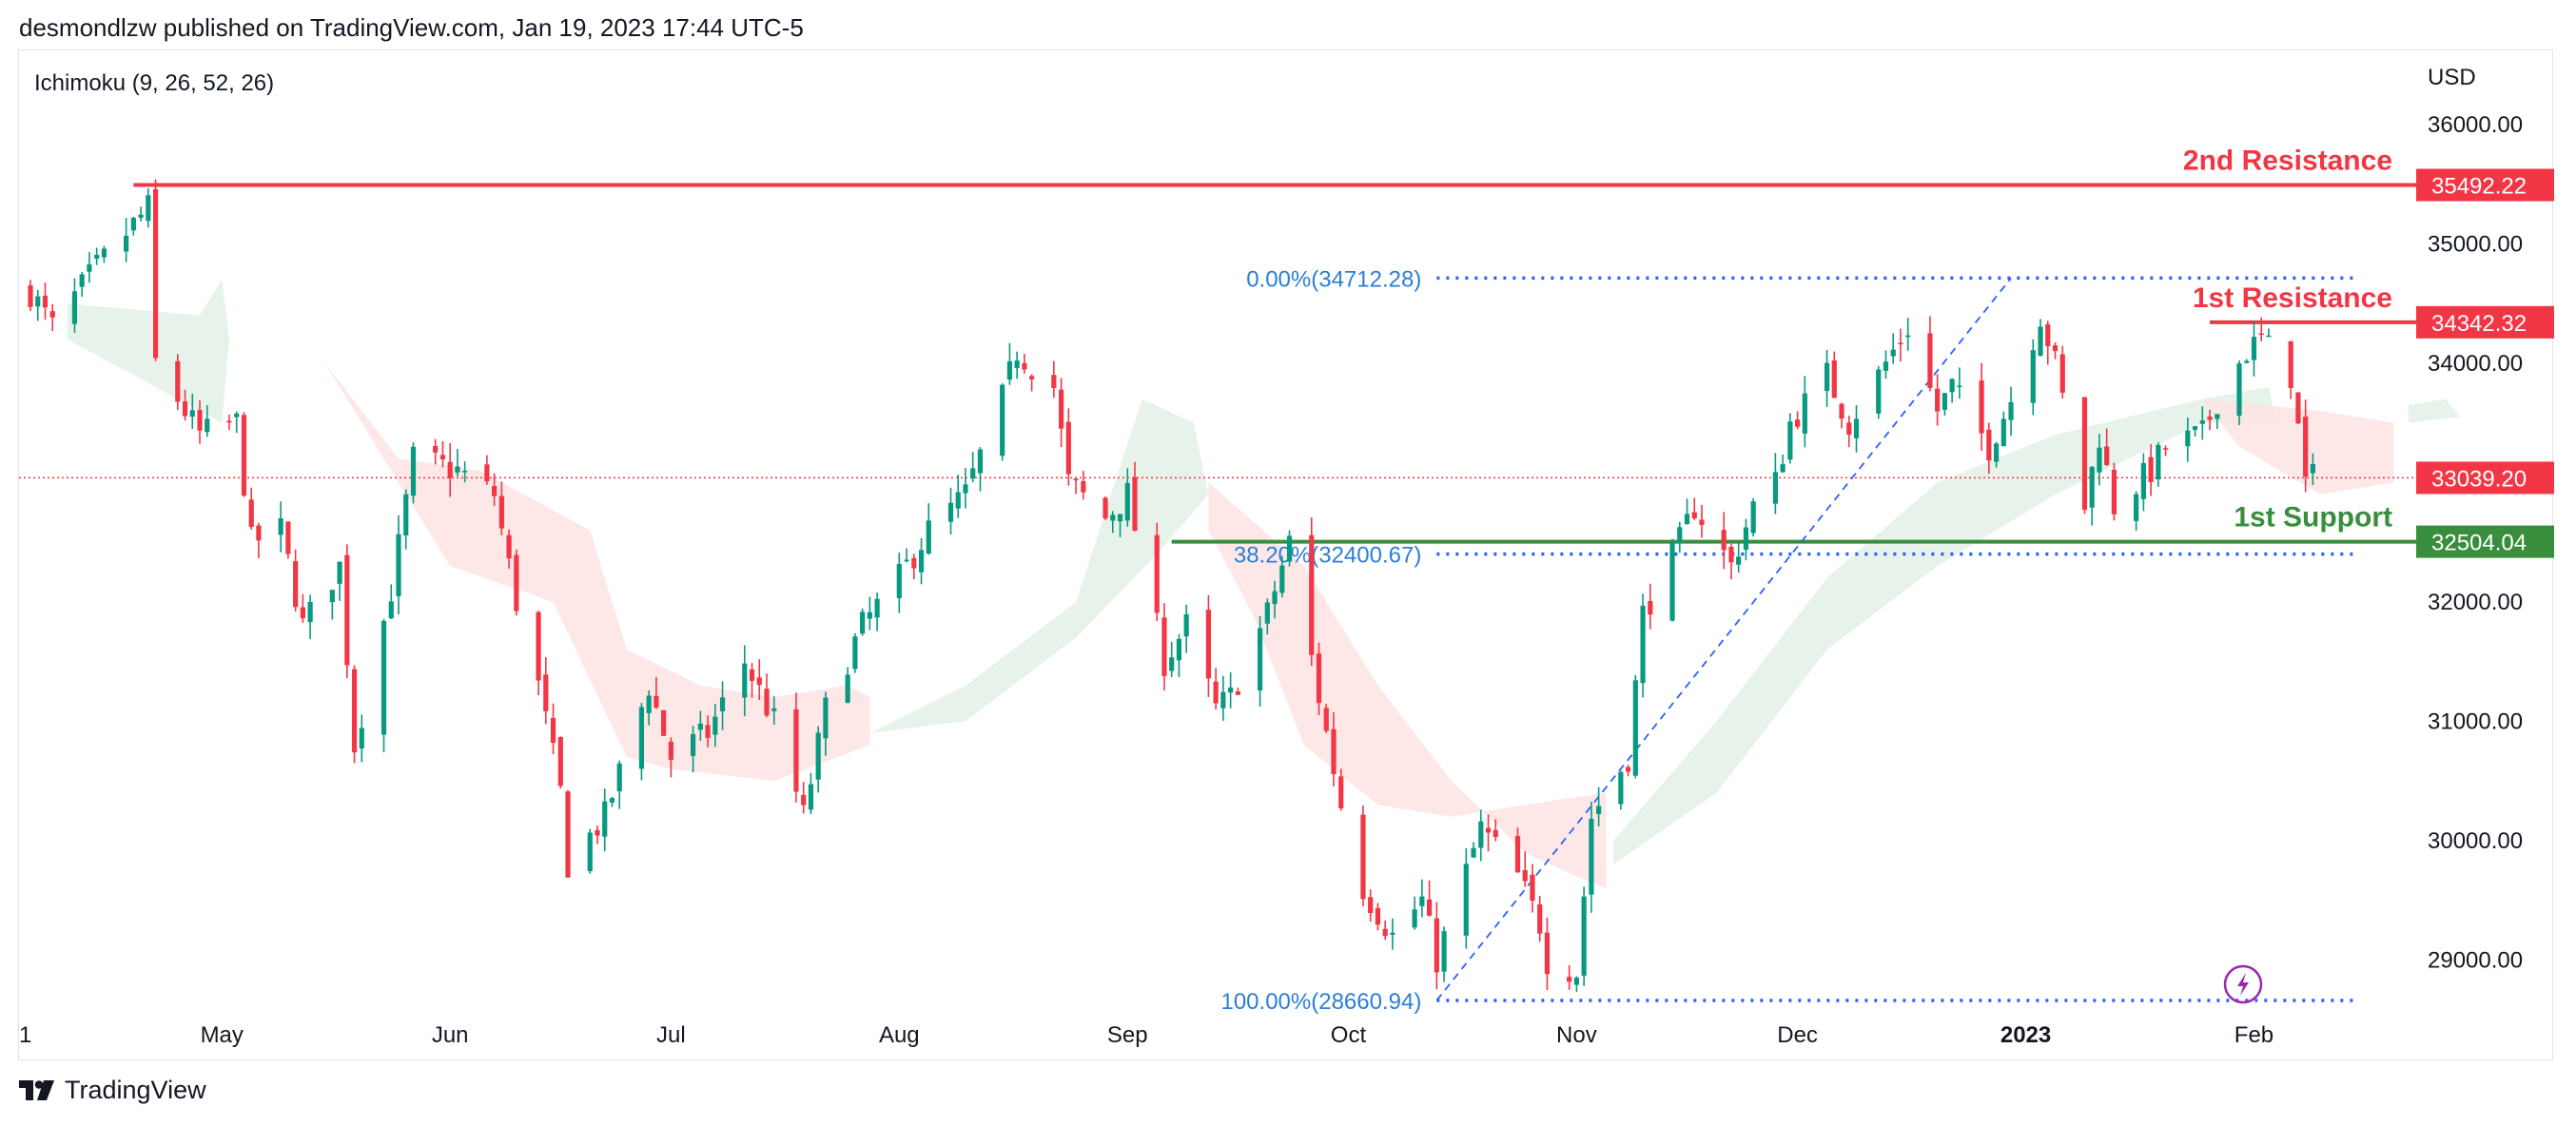  Describe the element at coordinates (112, 1091) in the screenshot. I see `tradingview-footer: TradingView` at that location.